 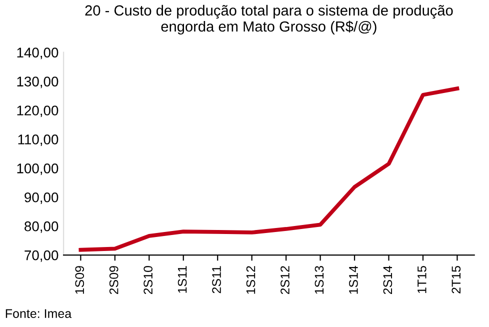 I want to click on x-tick-label: 2S11, so click(x=216, y=280).